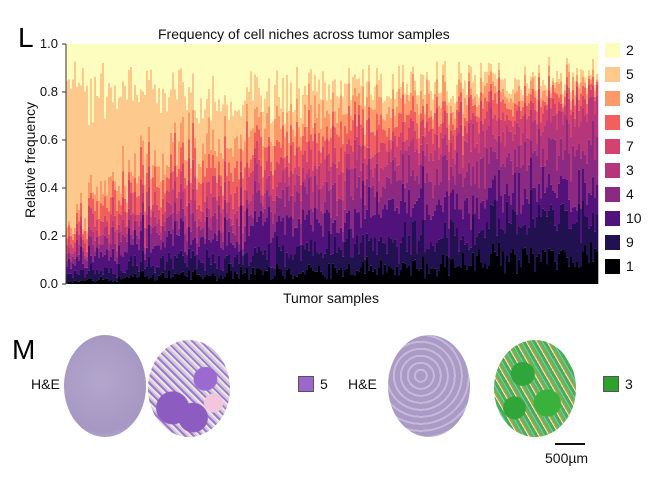 This screenshot has height=477, width=650. I want to click on legend-item-4: 4, so click(619, 194).